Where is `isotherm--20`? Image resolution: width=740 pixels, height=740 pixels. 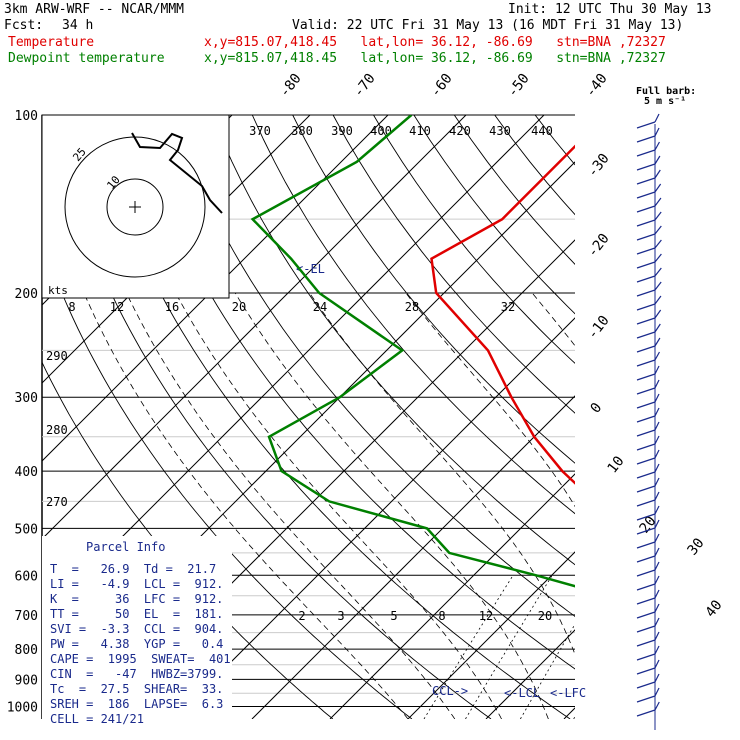
isotherm--20 is located at coordinates (452, 596).